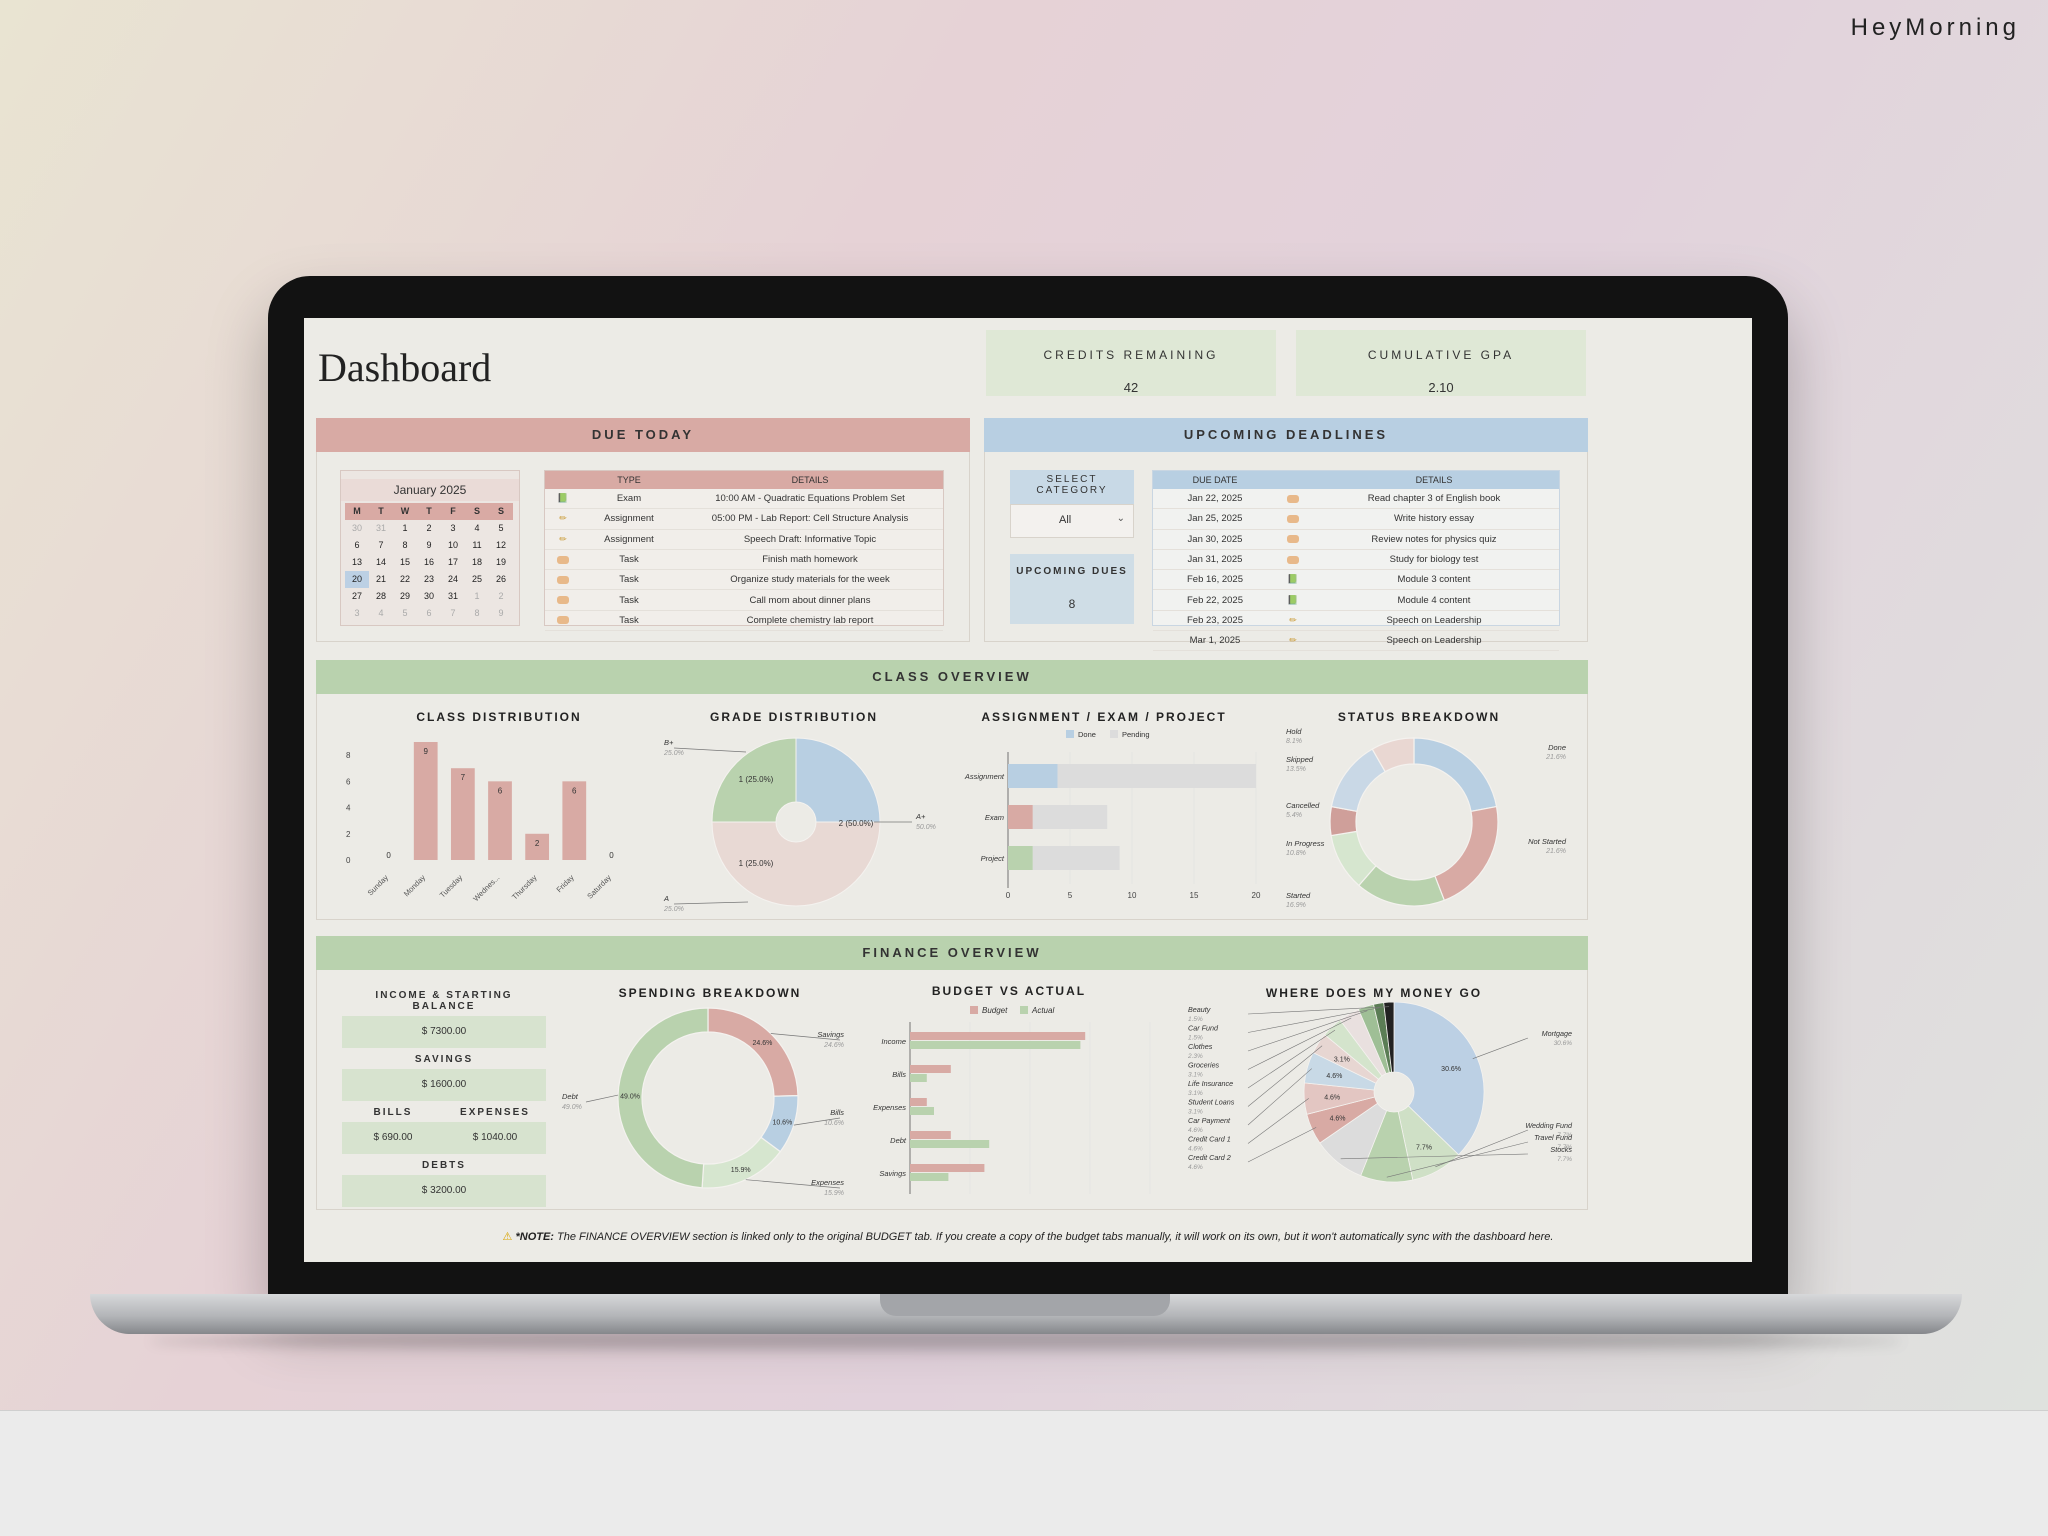 The height and width of the screenshot is (1536, 2048). Describe the element at coordinates (1356, 621) in the screenshot. I see `table-row: Feb 23, 2025 ✏ Speech on Leadership` at that location.